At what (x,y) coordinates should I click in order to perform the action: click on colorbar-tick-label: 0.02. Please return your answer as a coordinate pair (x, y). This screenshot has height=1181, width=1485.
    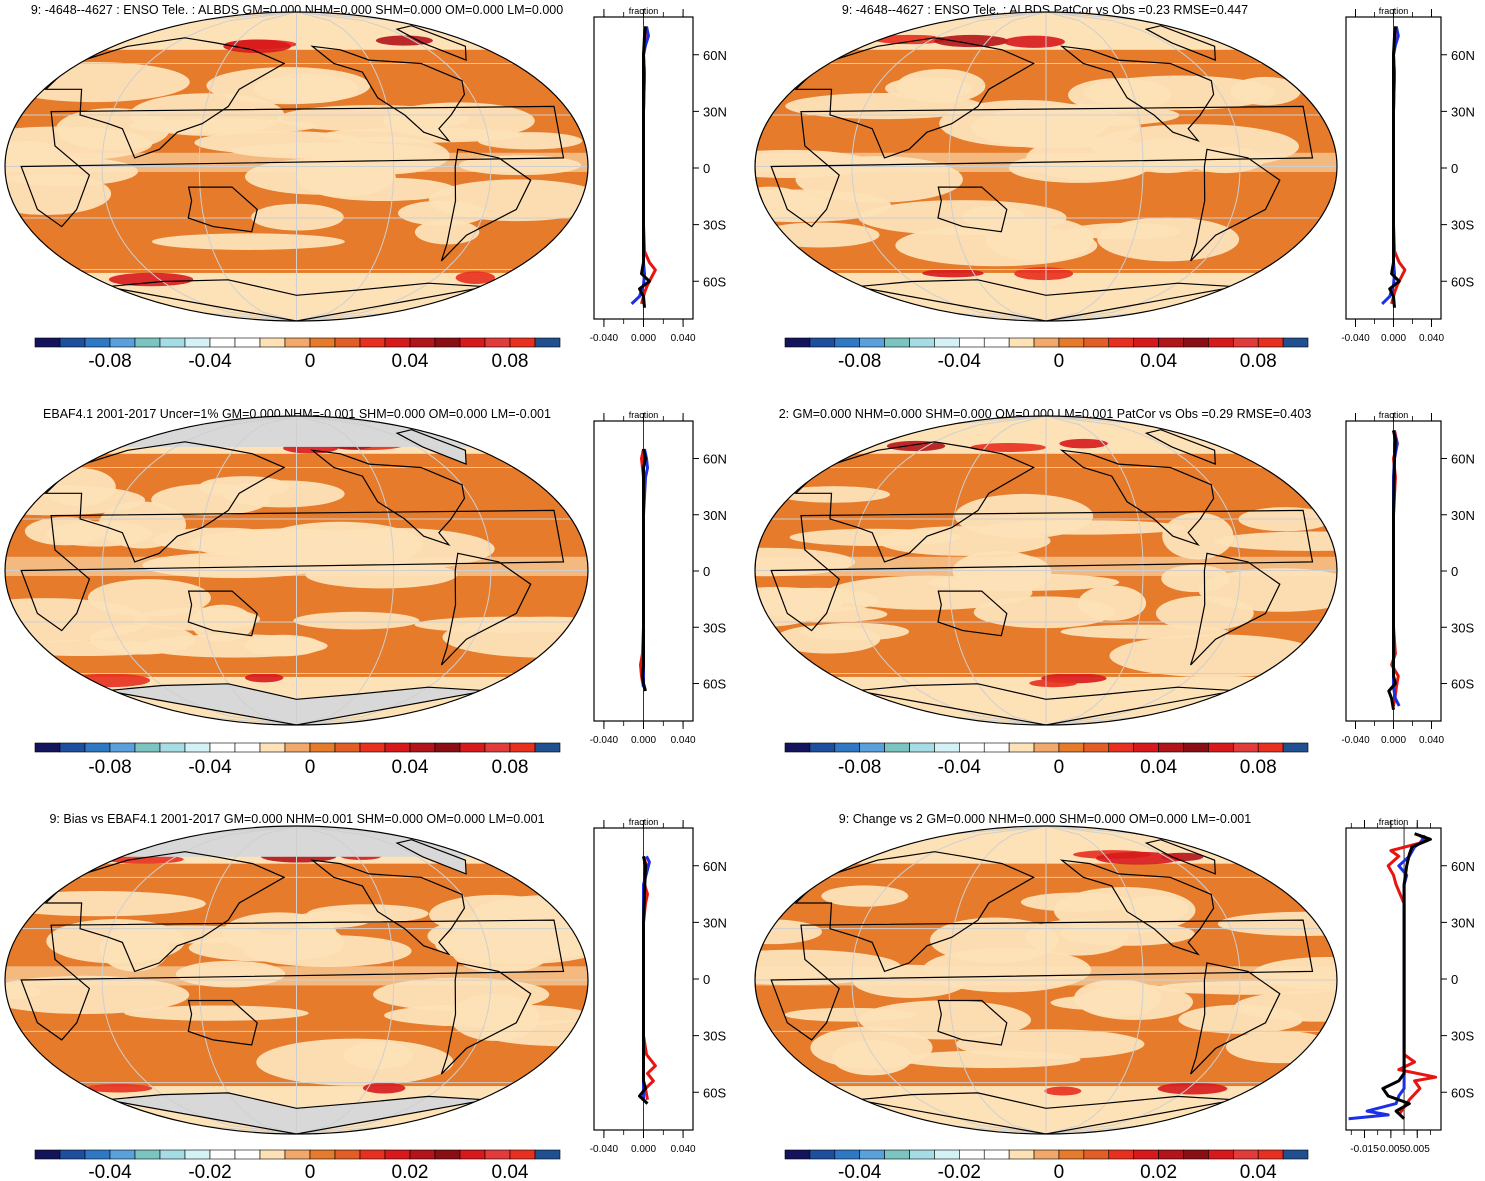
    Looking at the image, I should click on (1158, 1171).